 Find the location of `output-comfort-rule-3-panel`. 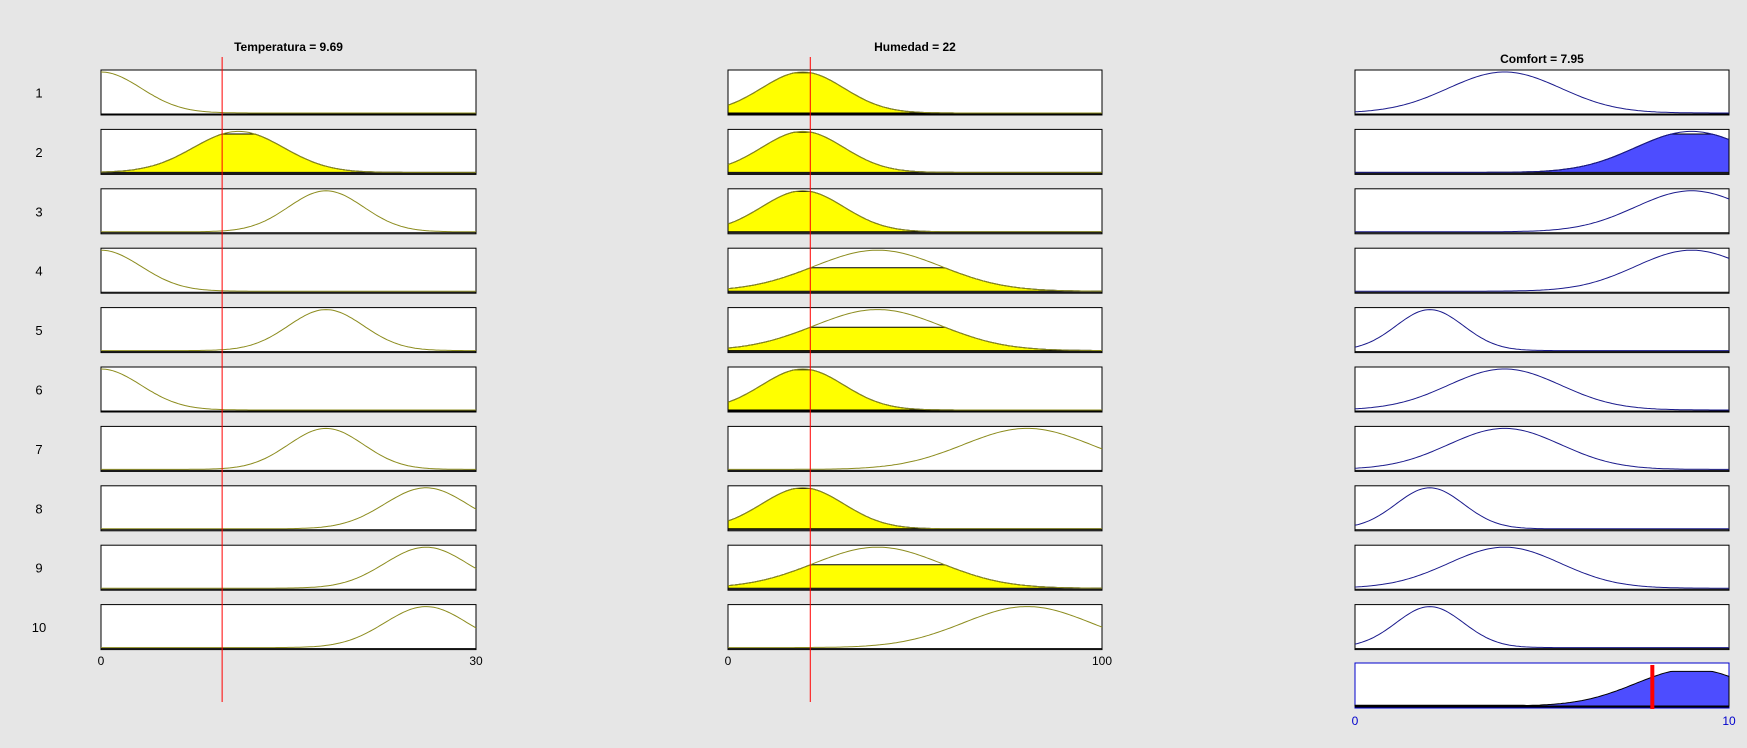

output-comfort-rule-3-panel is located at coordinates (1542, 211).